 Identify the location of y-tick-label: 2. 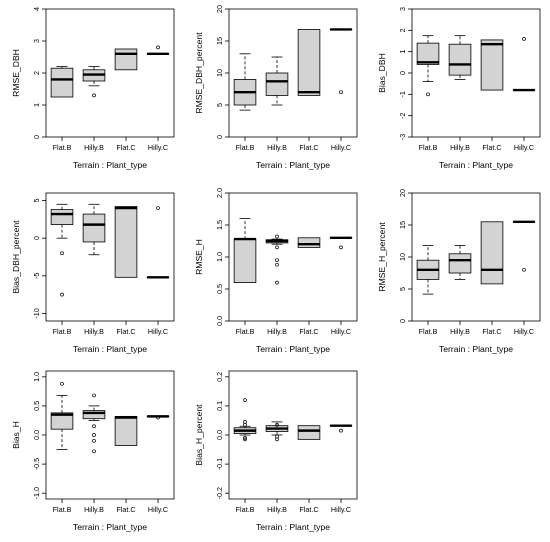
(402, 30).